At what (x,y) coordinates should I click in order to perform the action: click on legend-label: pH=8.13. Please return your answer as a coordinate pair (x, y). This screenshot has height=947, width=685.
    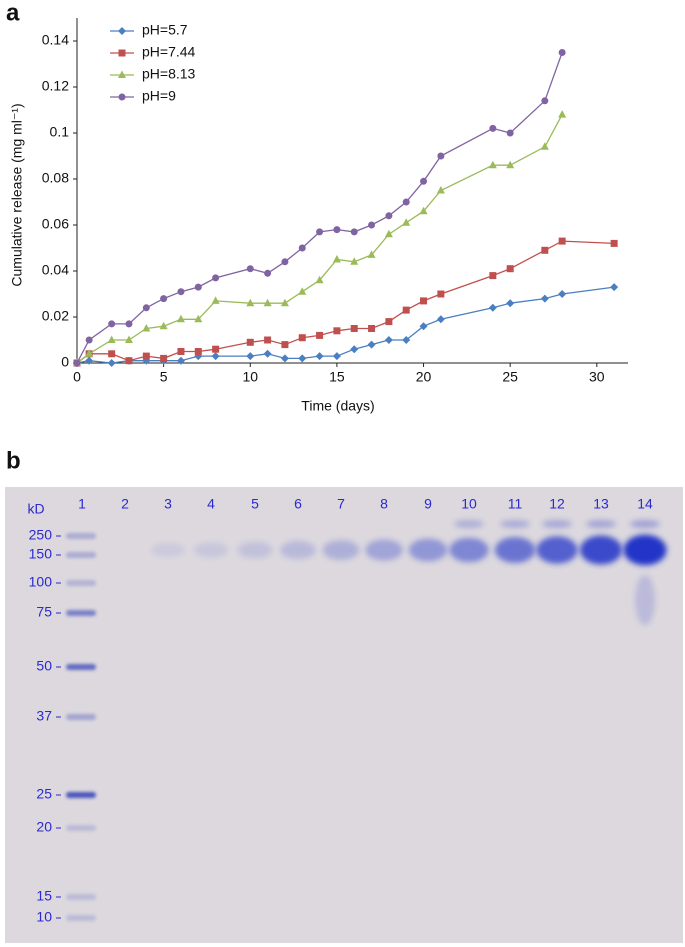
    Looking at the image, I should click on (169, 74).